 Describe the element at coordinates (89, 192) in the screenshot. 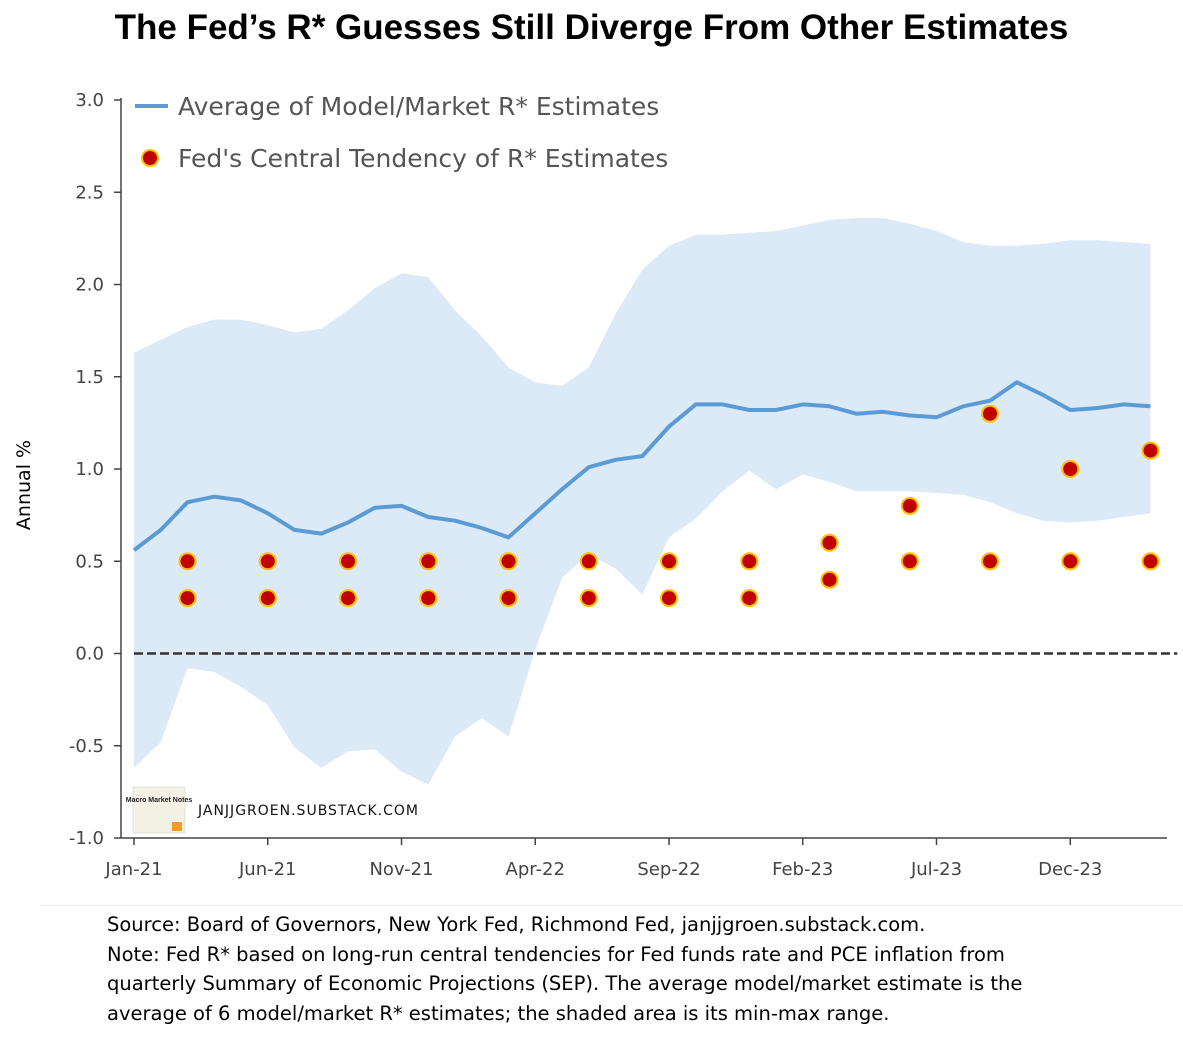

I see `y-tick-label: 2.5` at that location.